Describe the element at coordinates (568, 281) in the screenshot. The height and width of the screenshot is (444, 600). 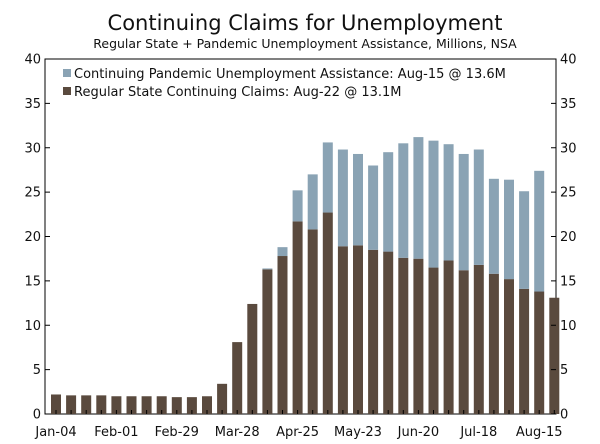
I see `y-tick-label-right: 15` at that location.